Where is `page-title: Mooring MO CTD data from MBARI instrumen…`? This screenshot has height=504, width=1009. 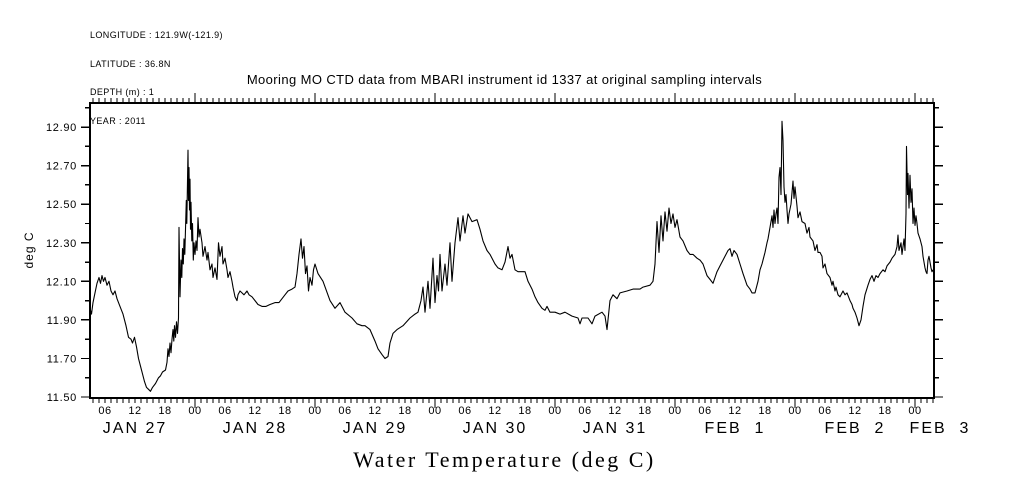 page-title: Mooring MO CTD data from MBARI instrumen… is located at coordinates (504, 79).